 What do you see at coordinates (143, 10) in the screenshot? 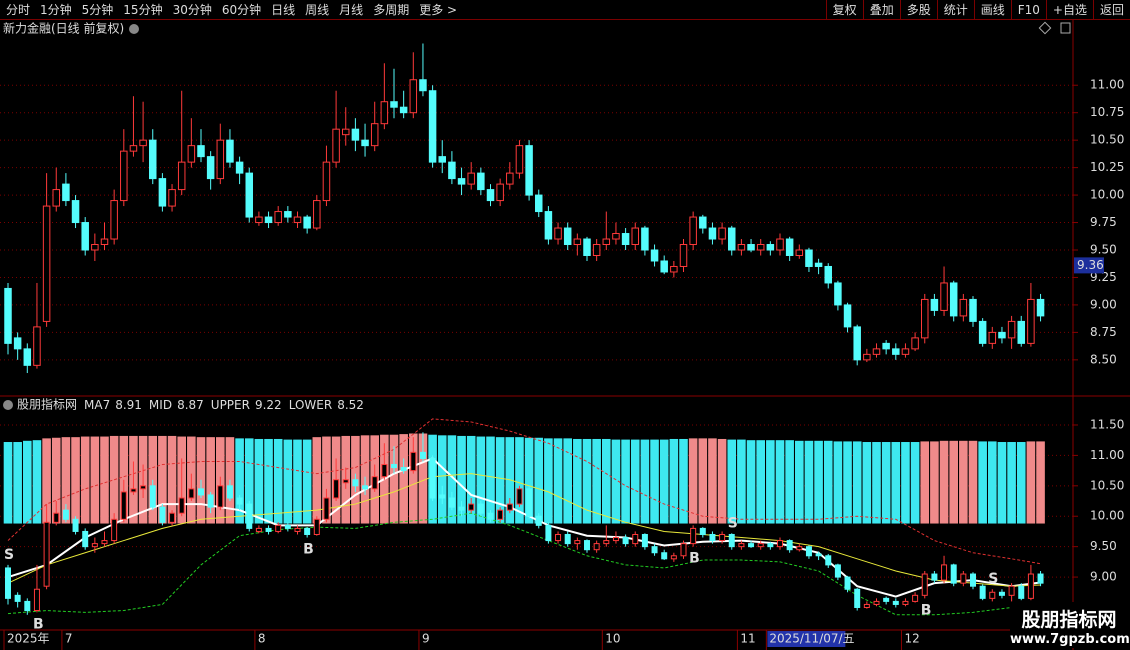
I see `period-tab: 15分钟` at bounding box center [143, 10].